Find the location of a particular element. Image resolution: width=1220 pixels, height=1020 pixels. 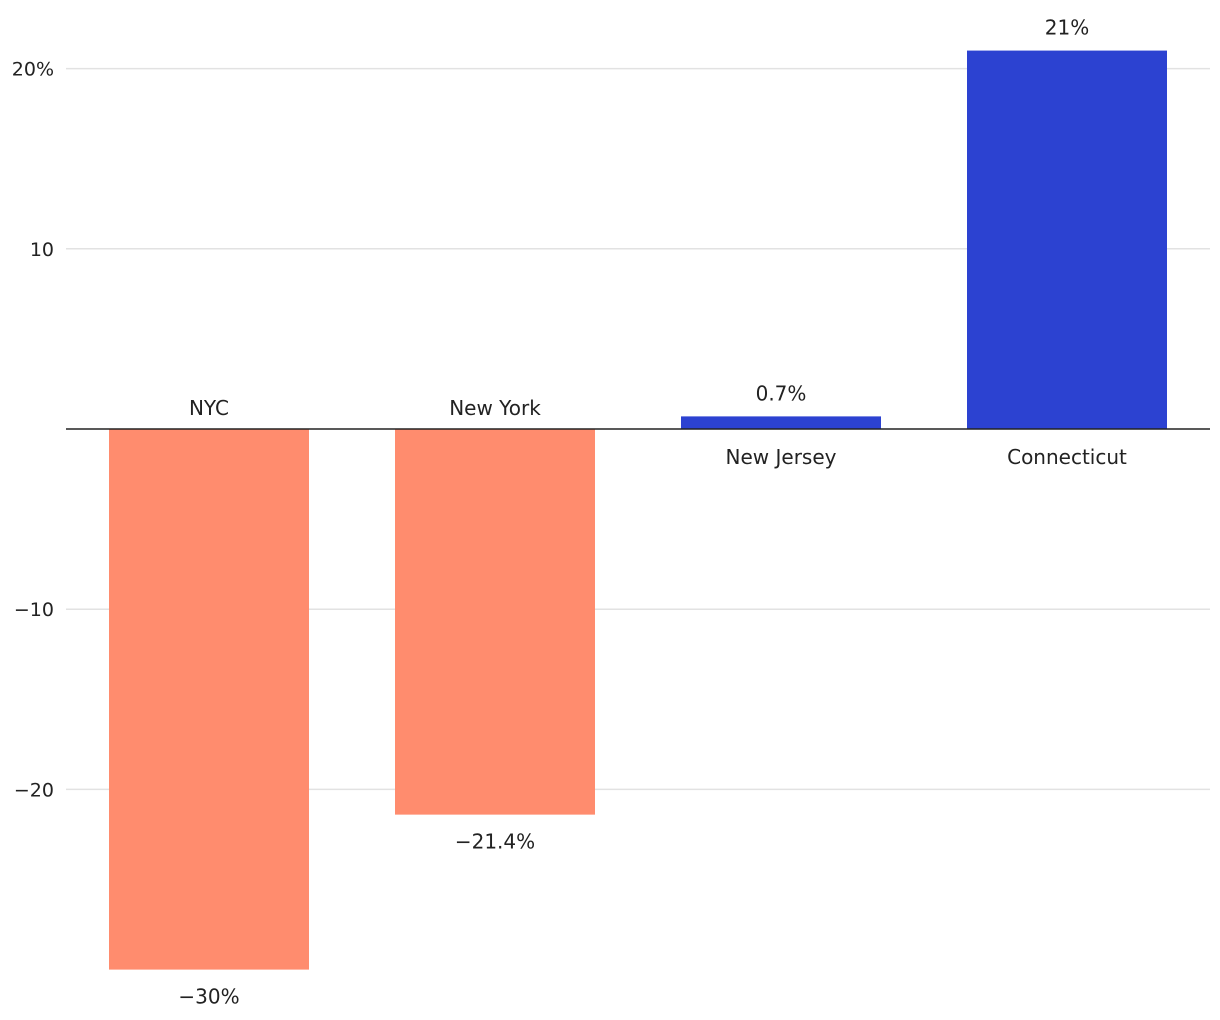

data-label: −21.4% is located at coordinates (495, 842).